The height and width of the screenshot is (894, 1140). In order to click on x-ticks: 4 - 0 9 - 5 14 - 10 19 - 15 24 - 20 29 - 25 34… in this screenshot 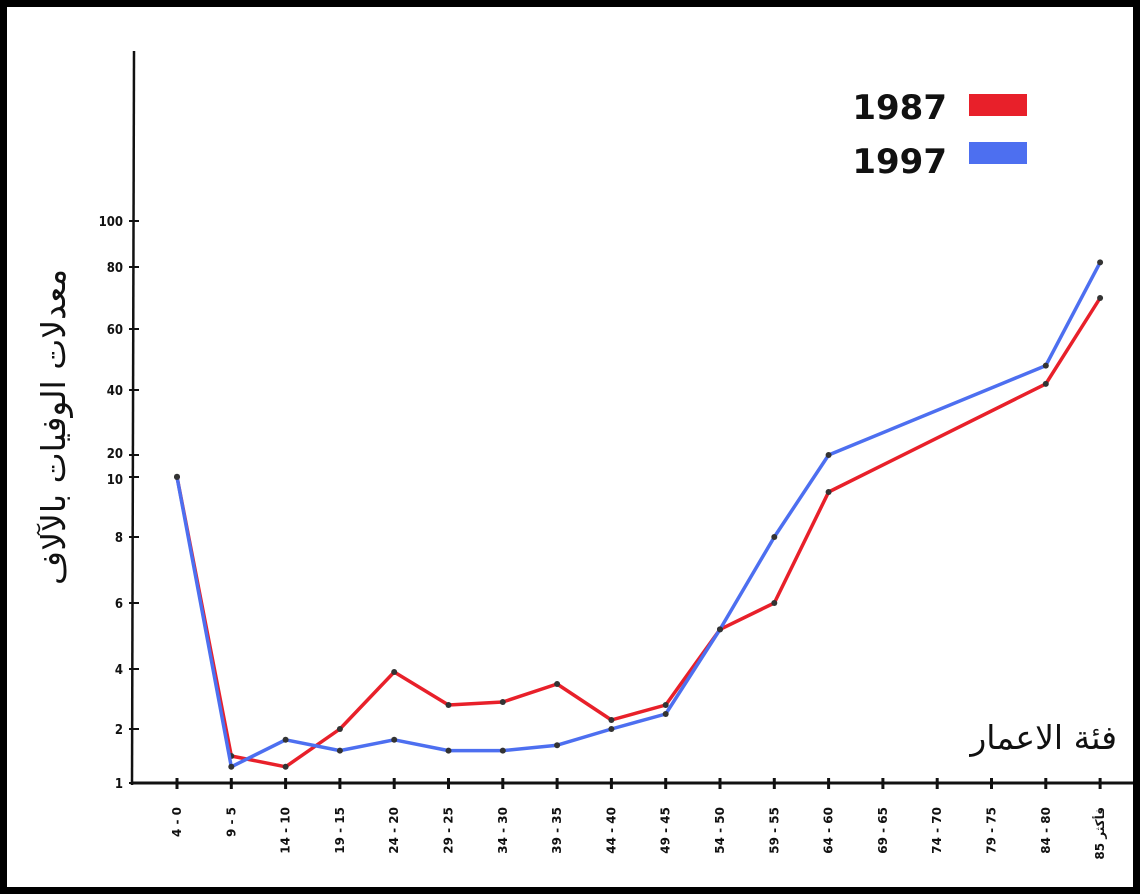, I will do `click(638, 819)`.